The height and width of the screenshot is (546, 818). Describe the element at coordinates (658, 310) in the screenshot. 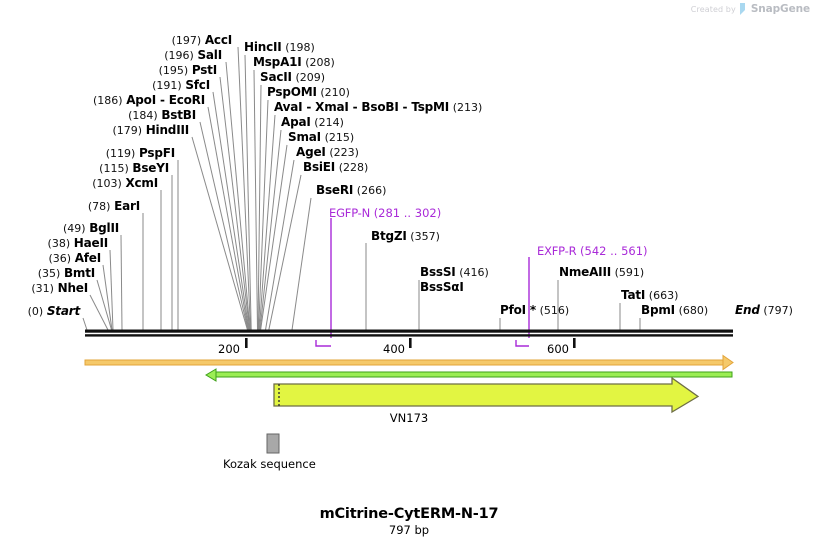

I see `enzyme-name: BpmI` at that location.